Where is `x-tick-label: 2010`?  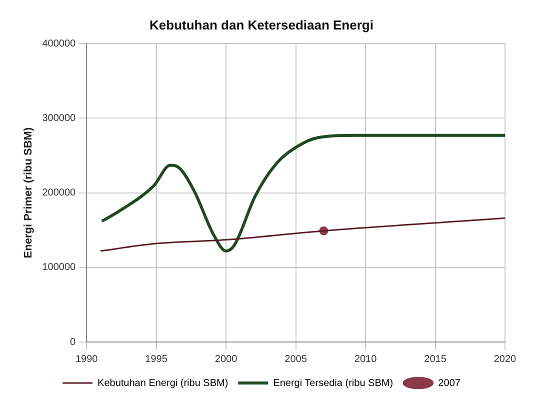
x-tick-label: 2010 is located at coordinates (366, 359).